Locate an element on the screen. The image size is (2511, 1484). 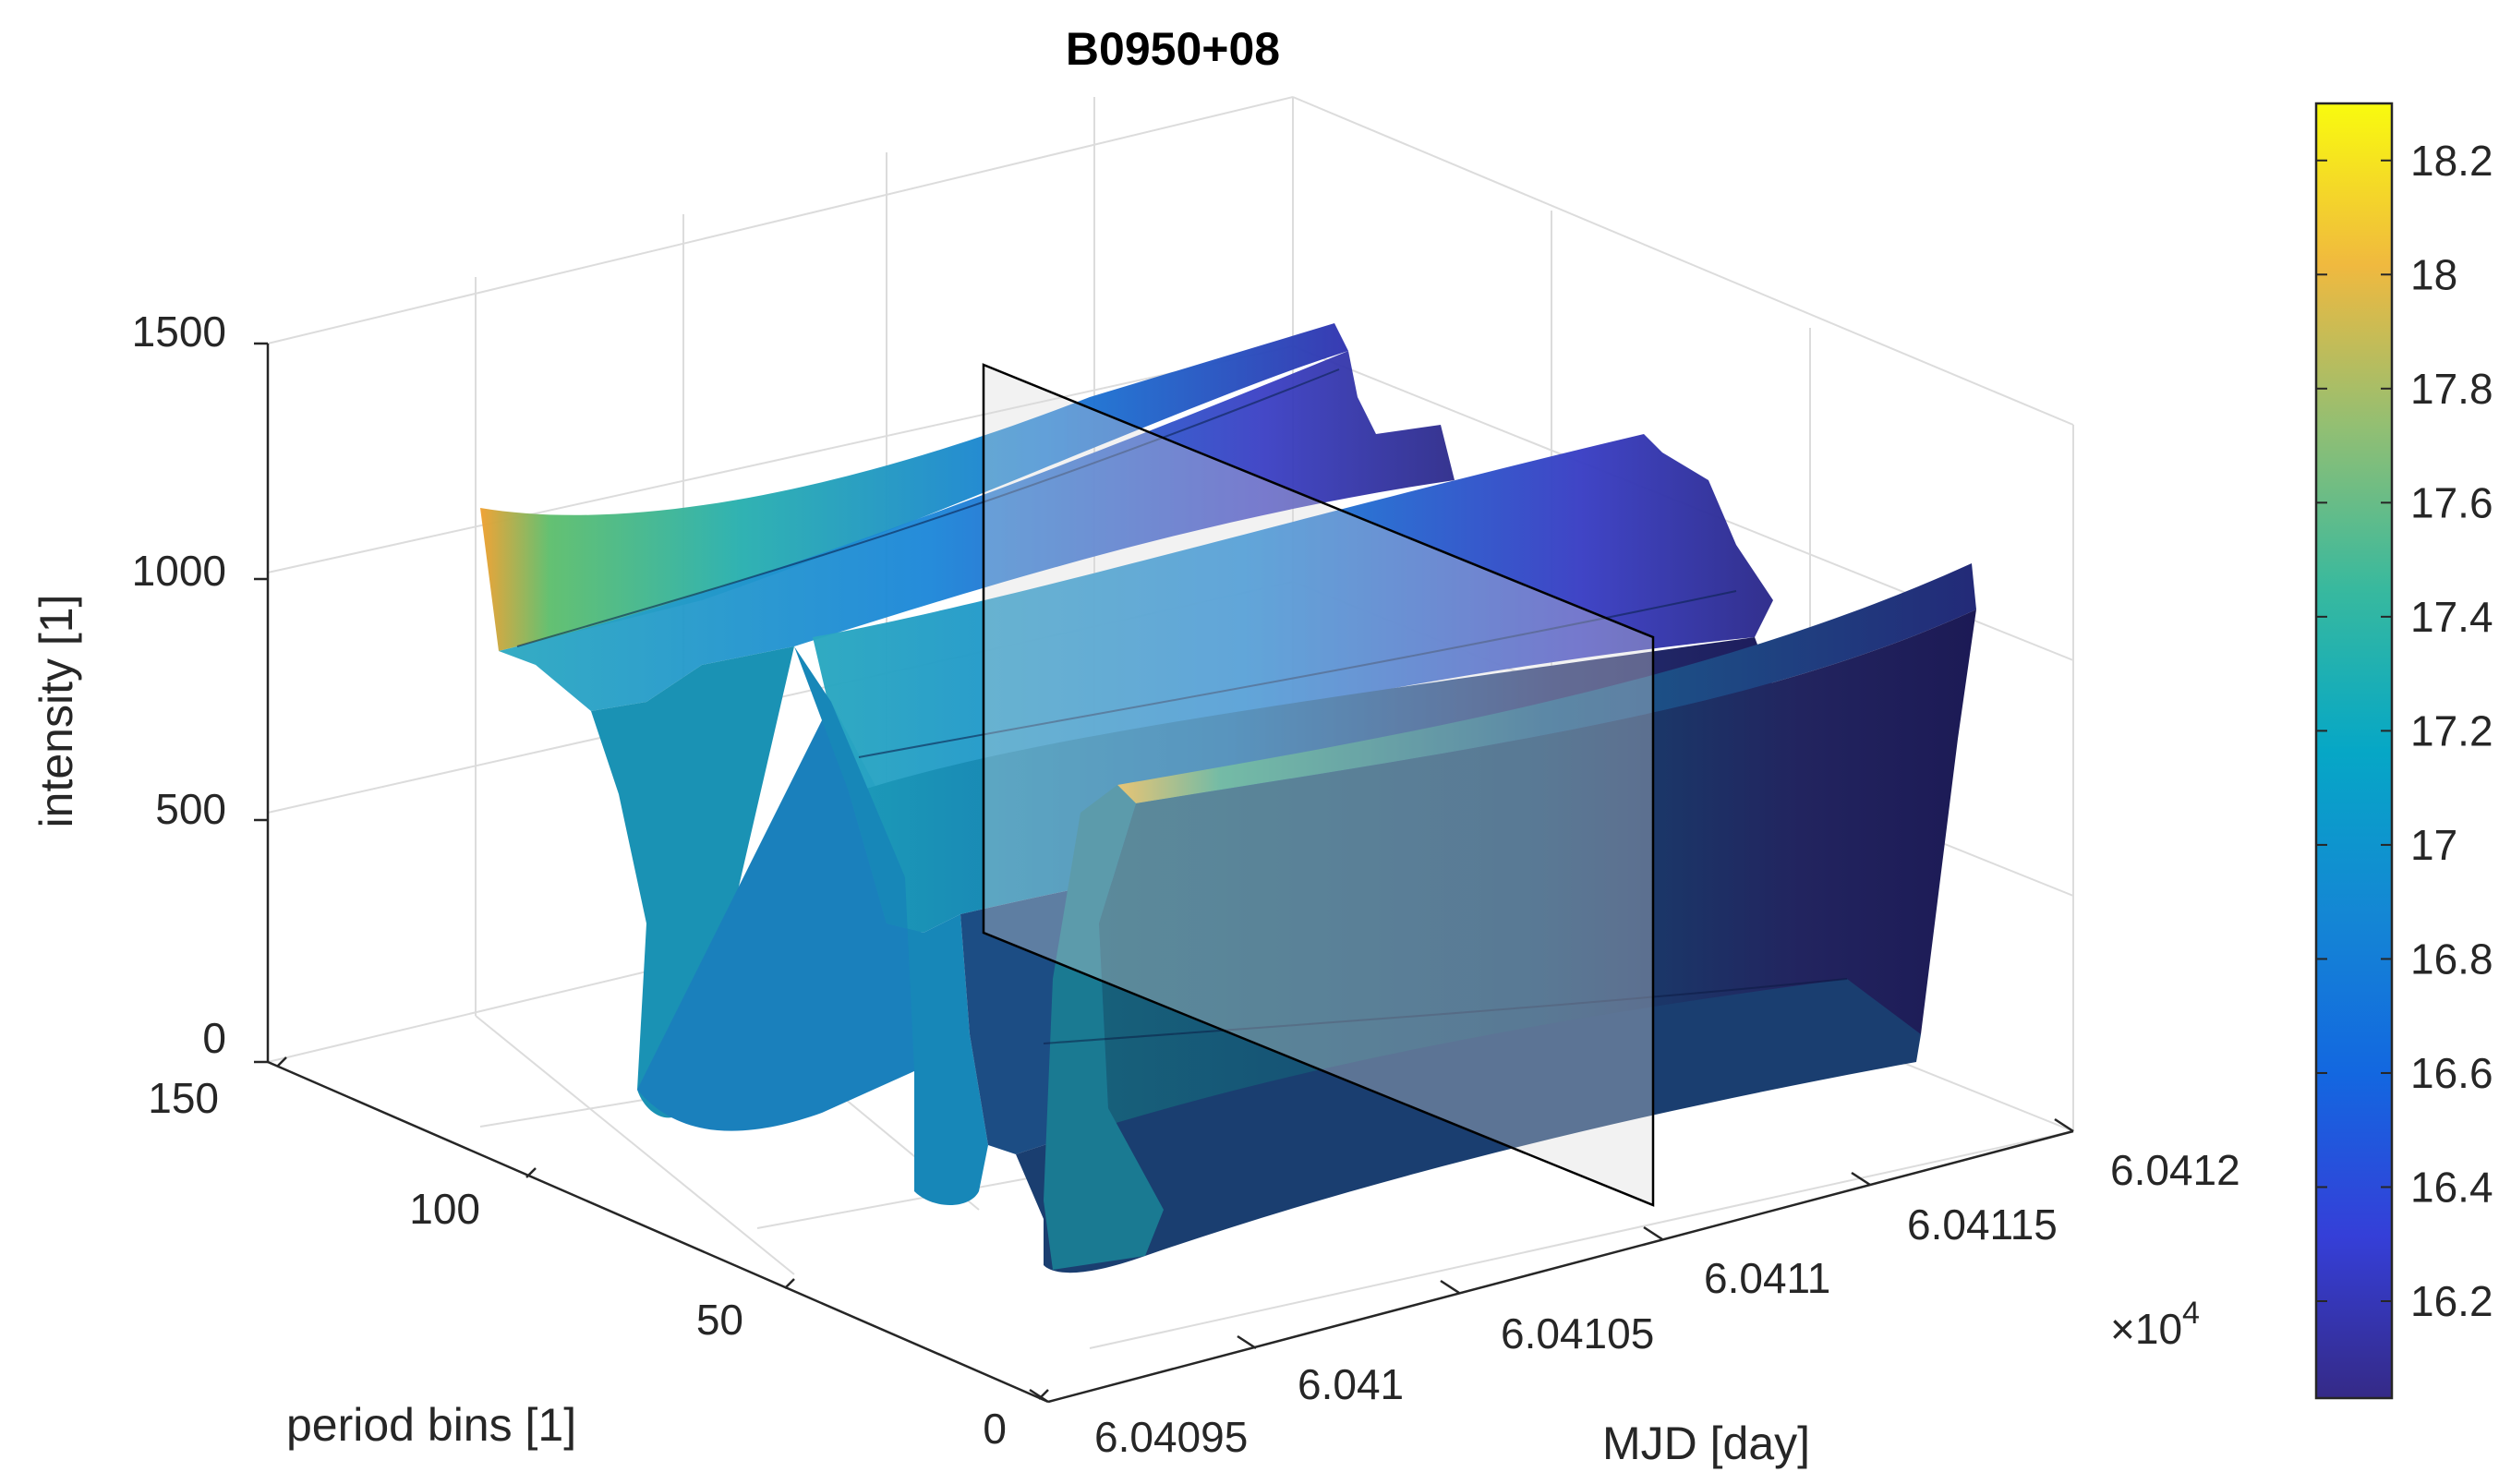
colorbar-tick-label: 17.6 is located at coordinates (2451, 502).